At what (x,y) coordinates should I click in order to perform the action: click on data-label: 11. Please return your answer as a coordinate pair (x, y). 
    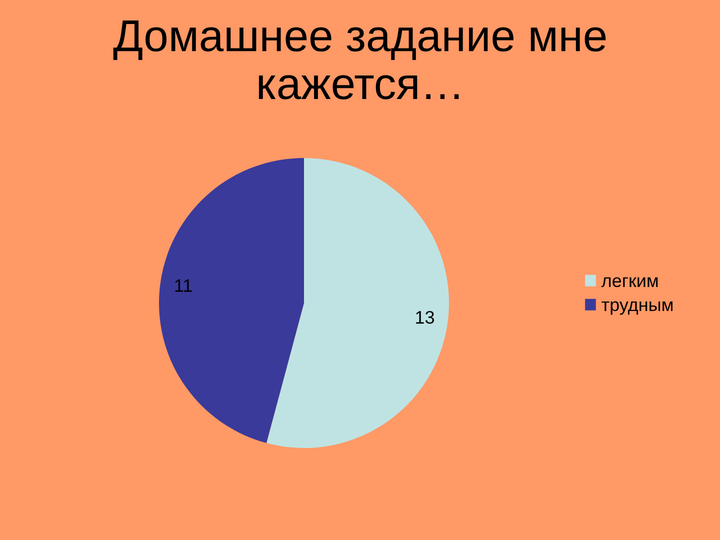
    Looking at the image, I should click on (183, 285).